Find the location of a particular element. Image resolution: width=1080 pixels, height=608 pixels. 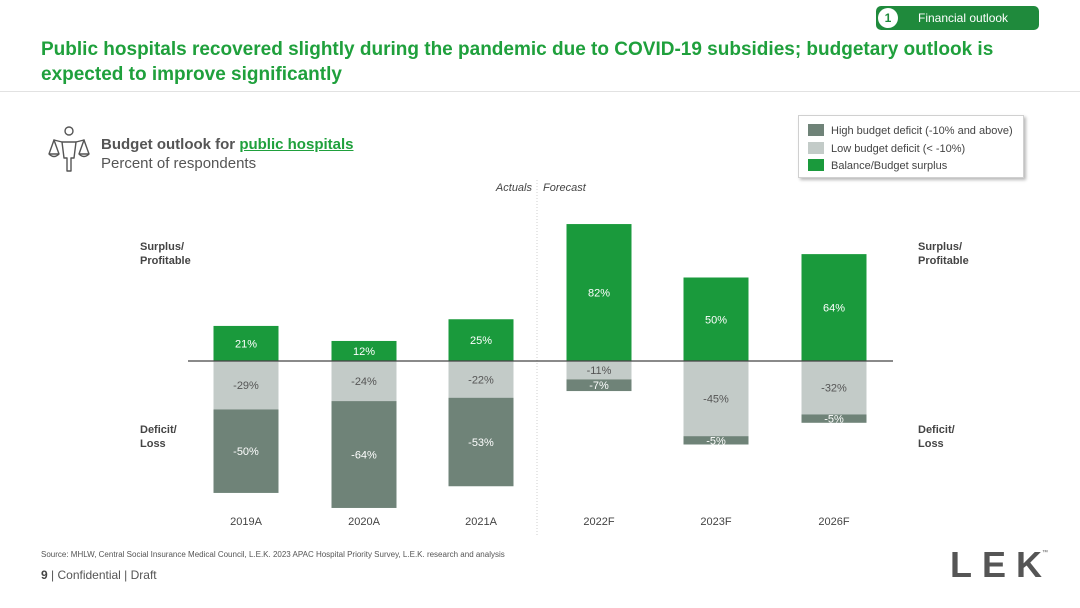

label-low-deficit-2022f: -11% is located at coordinates (599, 371).